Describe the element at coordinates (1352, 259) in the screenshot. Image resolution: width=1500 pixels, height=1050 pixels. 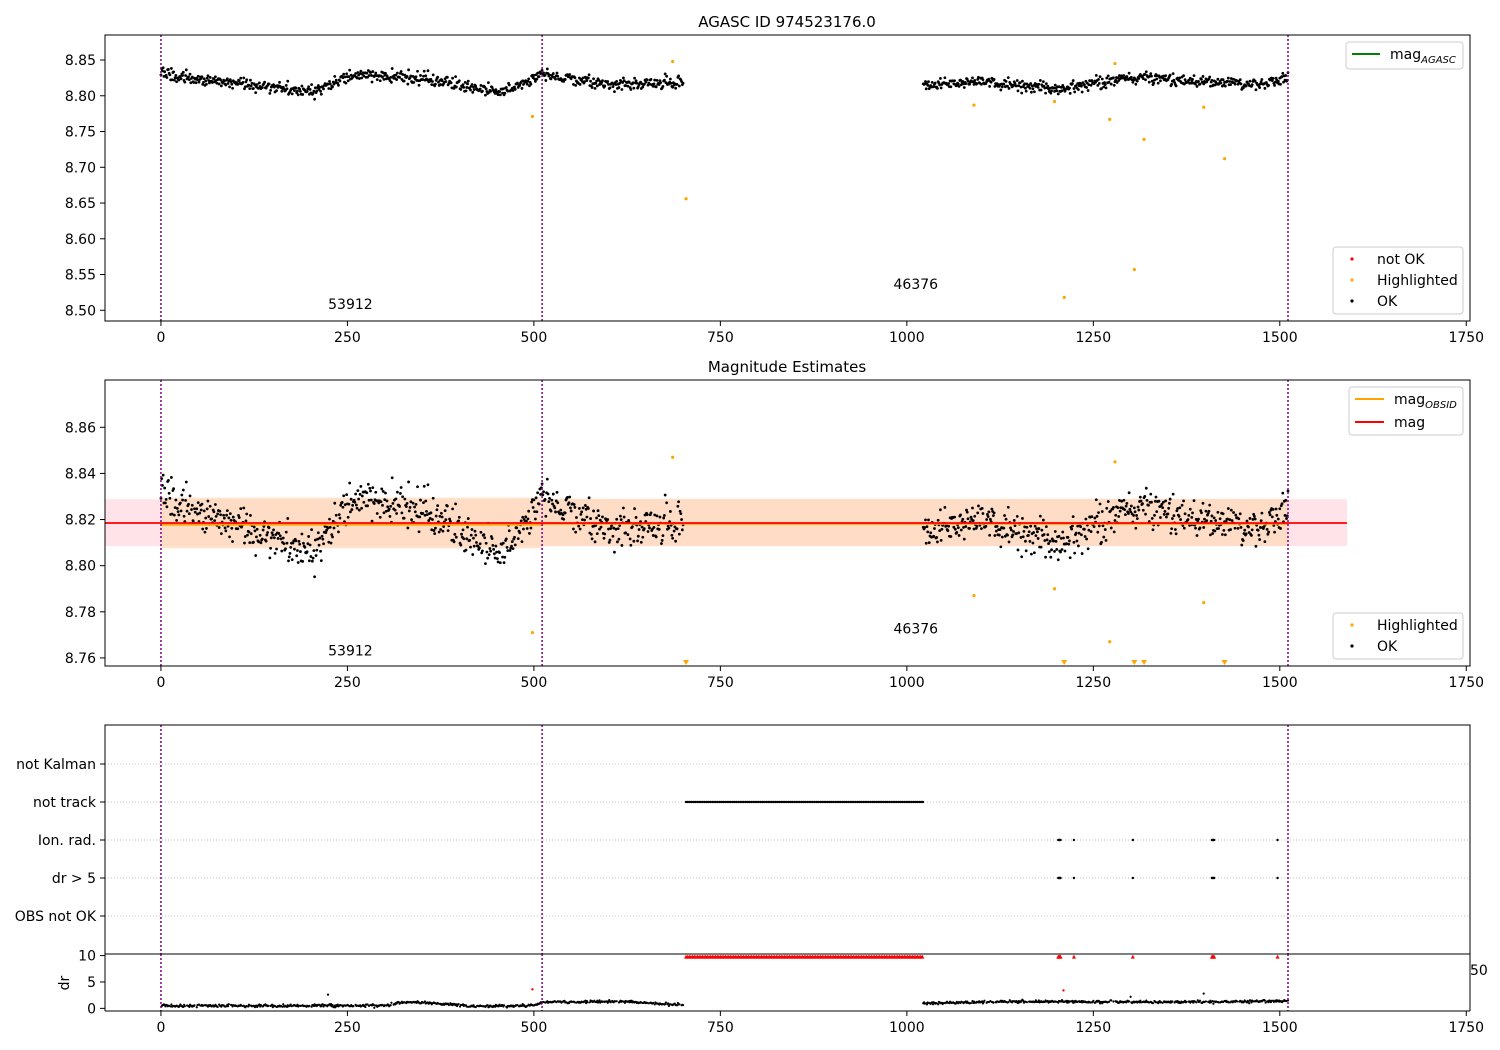
I see `legend-marker-not-ok` at that location.